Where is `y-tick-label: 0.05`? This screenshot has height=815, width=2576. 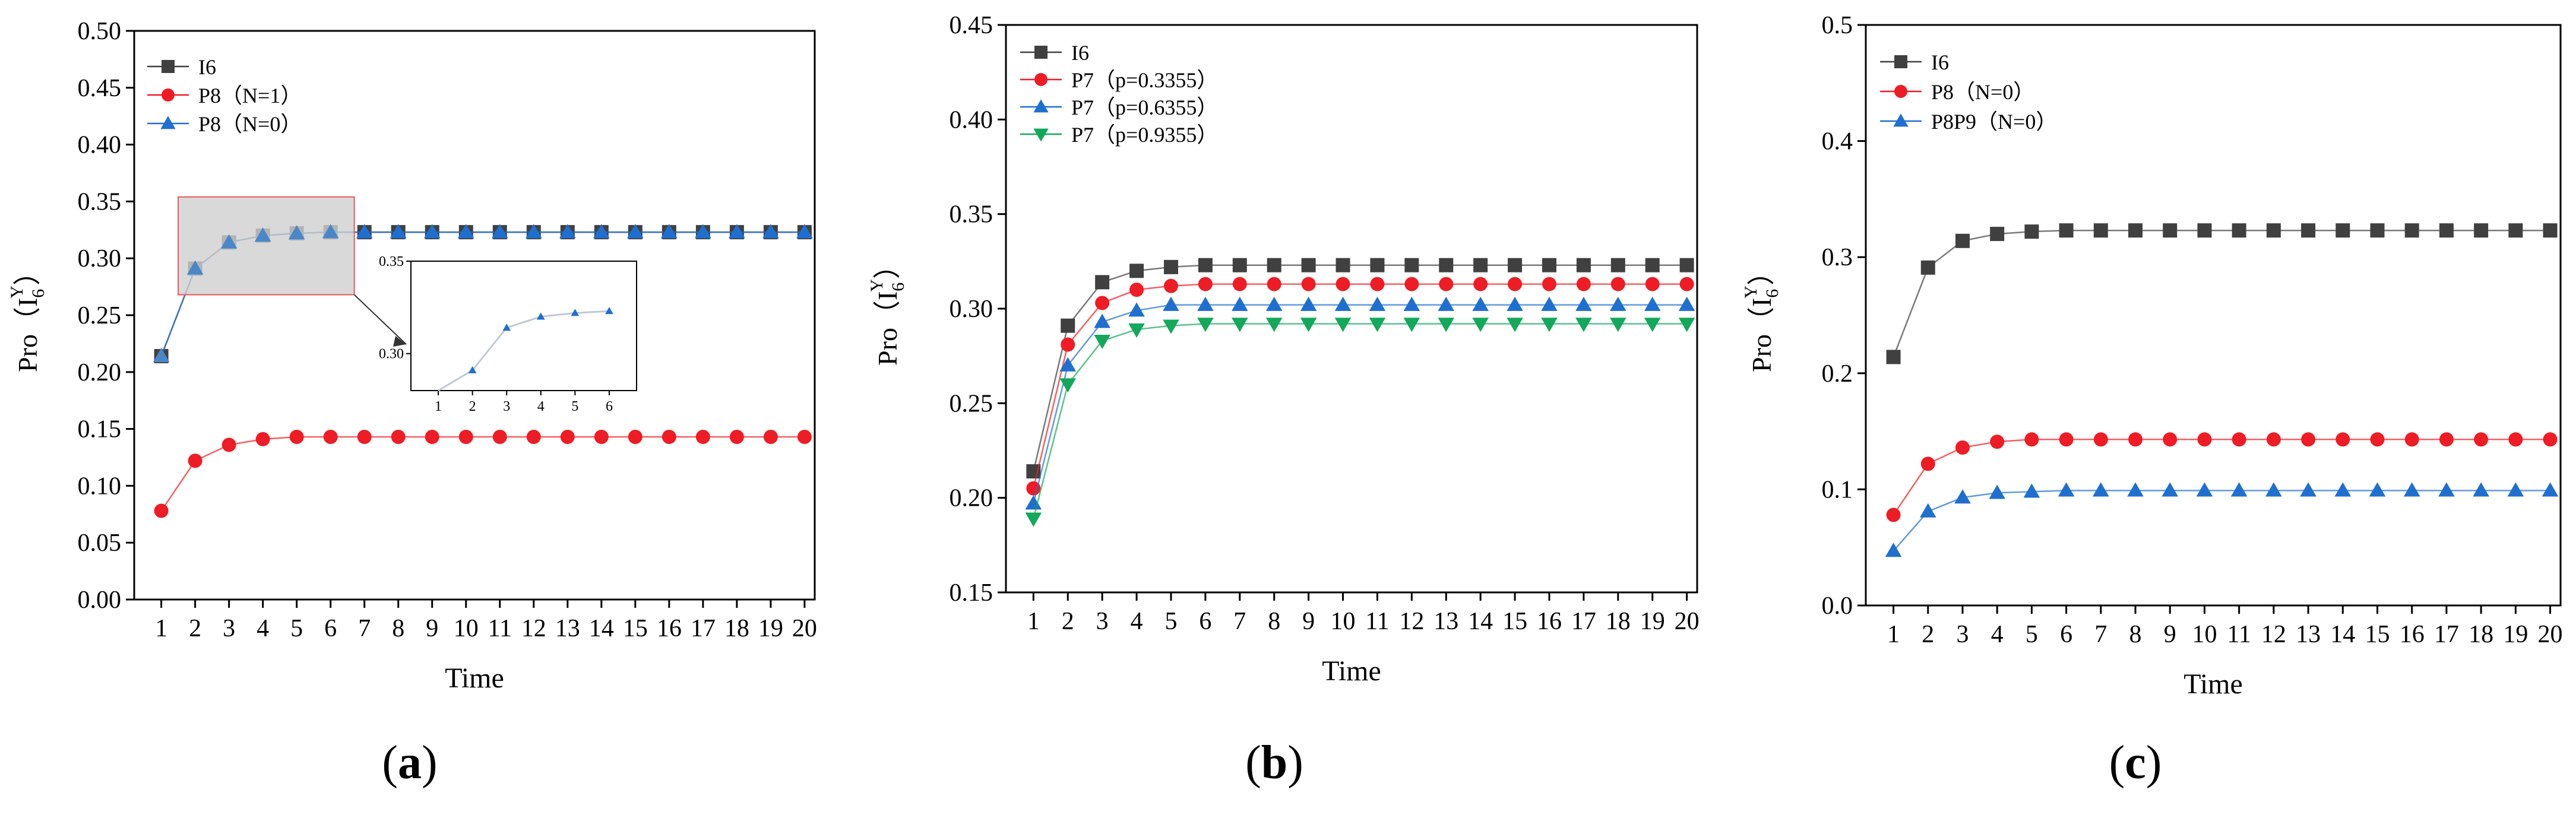
y-tick-label: 0.05 is located at coordinates (100, 543).